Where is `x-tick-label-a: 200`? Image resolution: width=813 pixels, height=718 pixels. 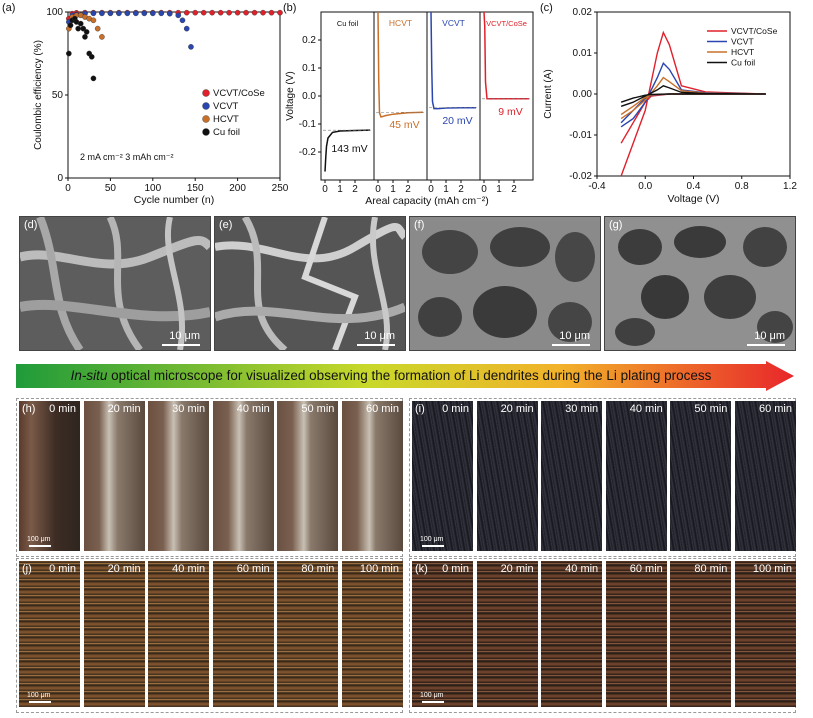 x-tick-label-a: 200 is located at coordinates (237, 188).